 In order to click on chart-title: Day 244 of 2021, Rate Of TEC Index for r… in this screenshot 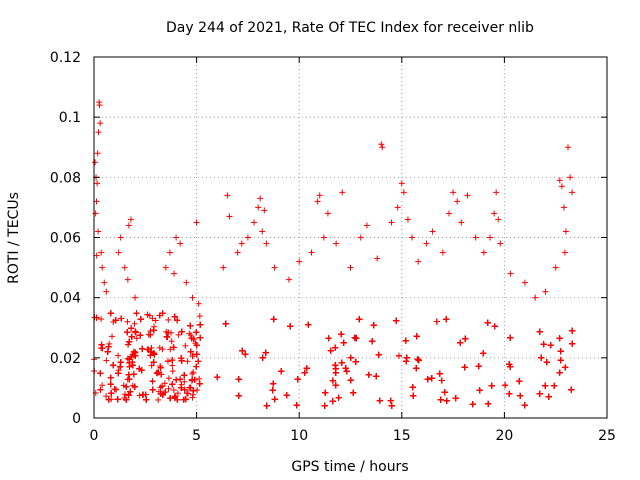, I will do `click(350, 28)`.